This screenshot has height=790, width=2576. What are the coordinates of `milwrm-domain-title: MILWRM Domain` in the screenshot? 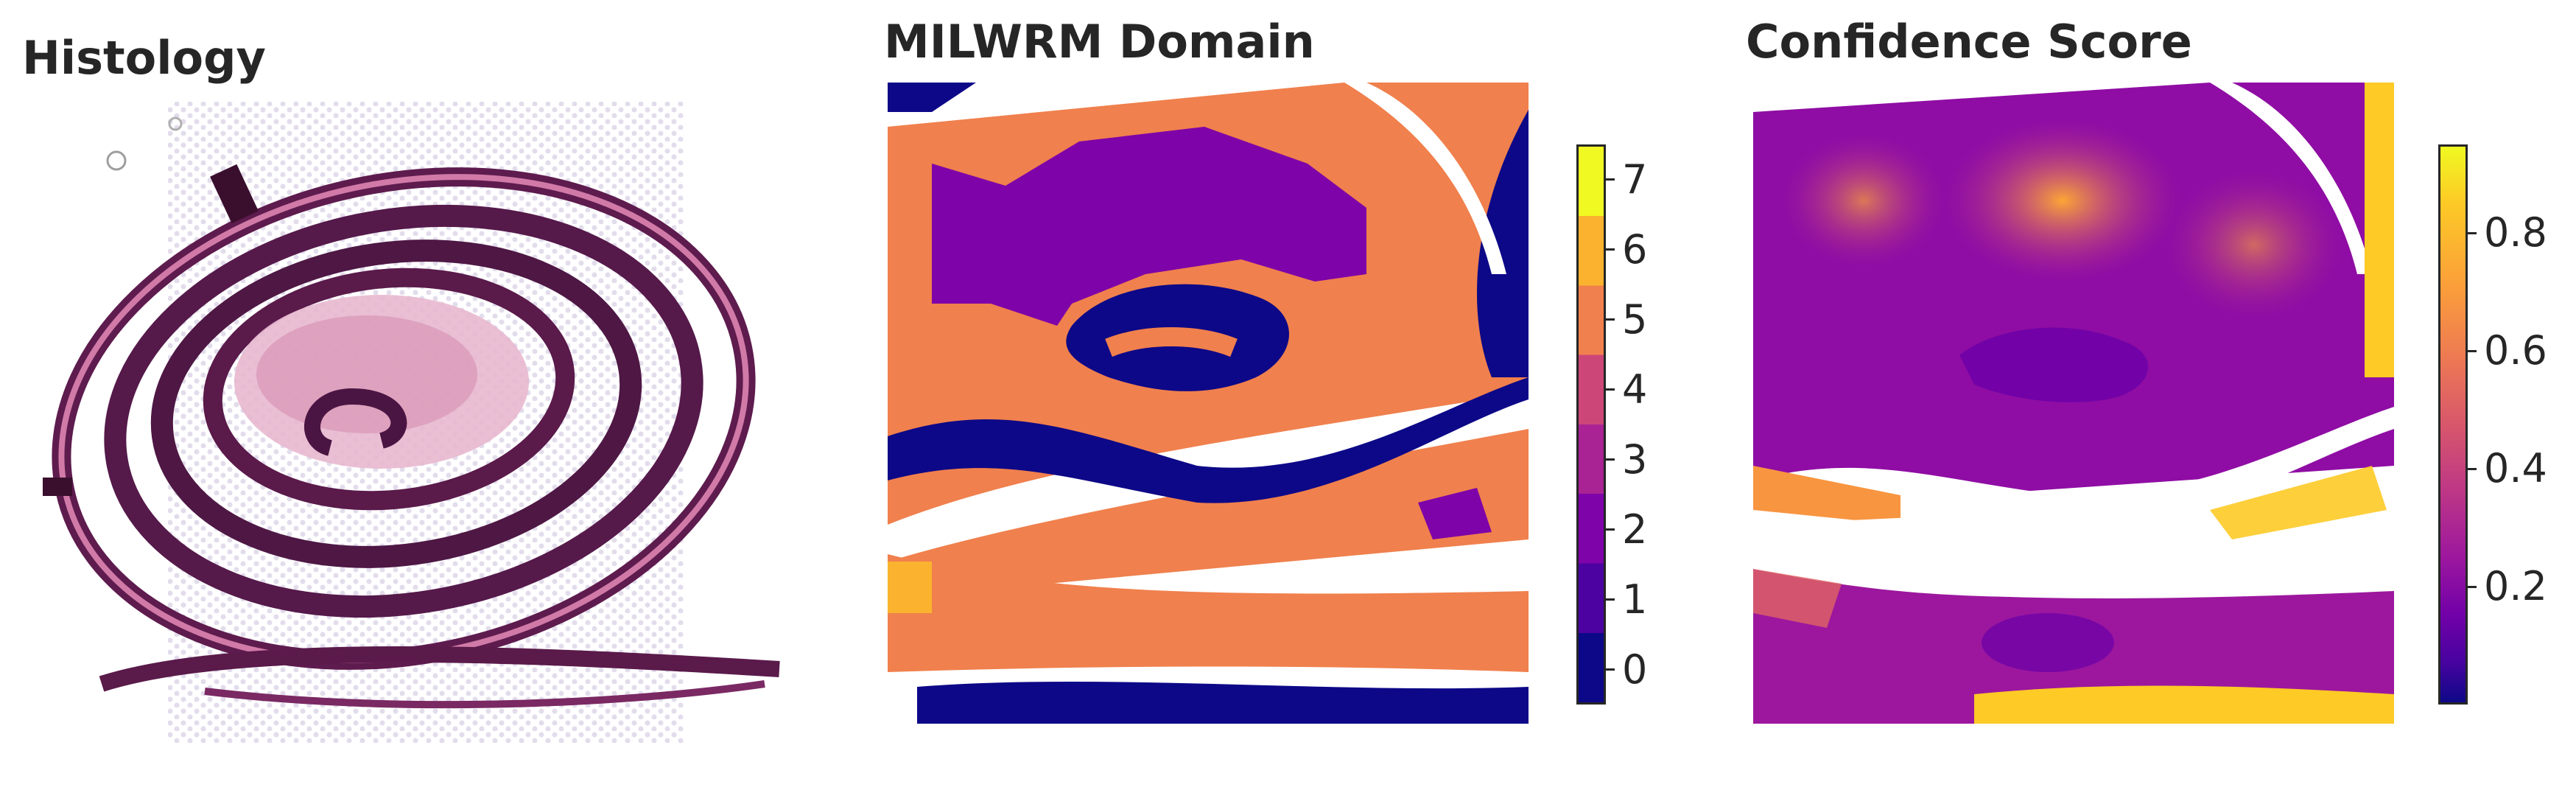 It's located at (1099, 42).